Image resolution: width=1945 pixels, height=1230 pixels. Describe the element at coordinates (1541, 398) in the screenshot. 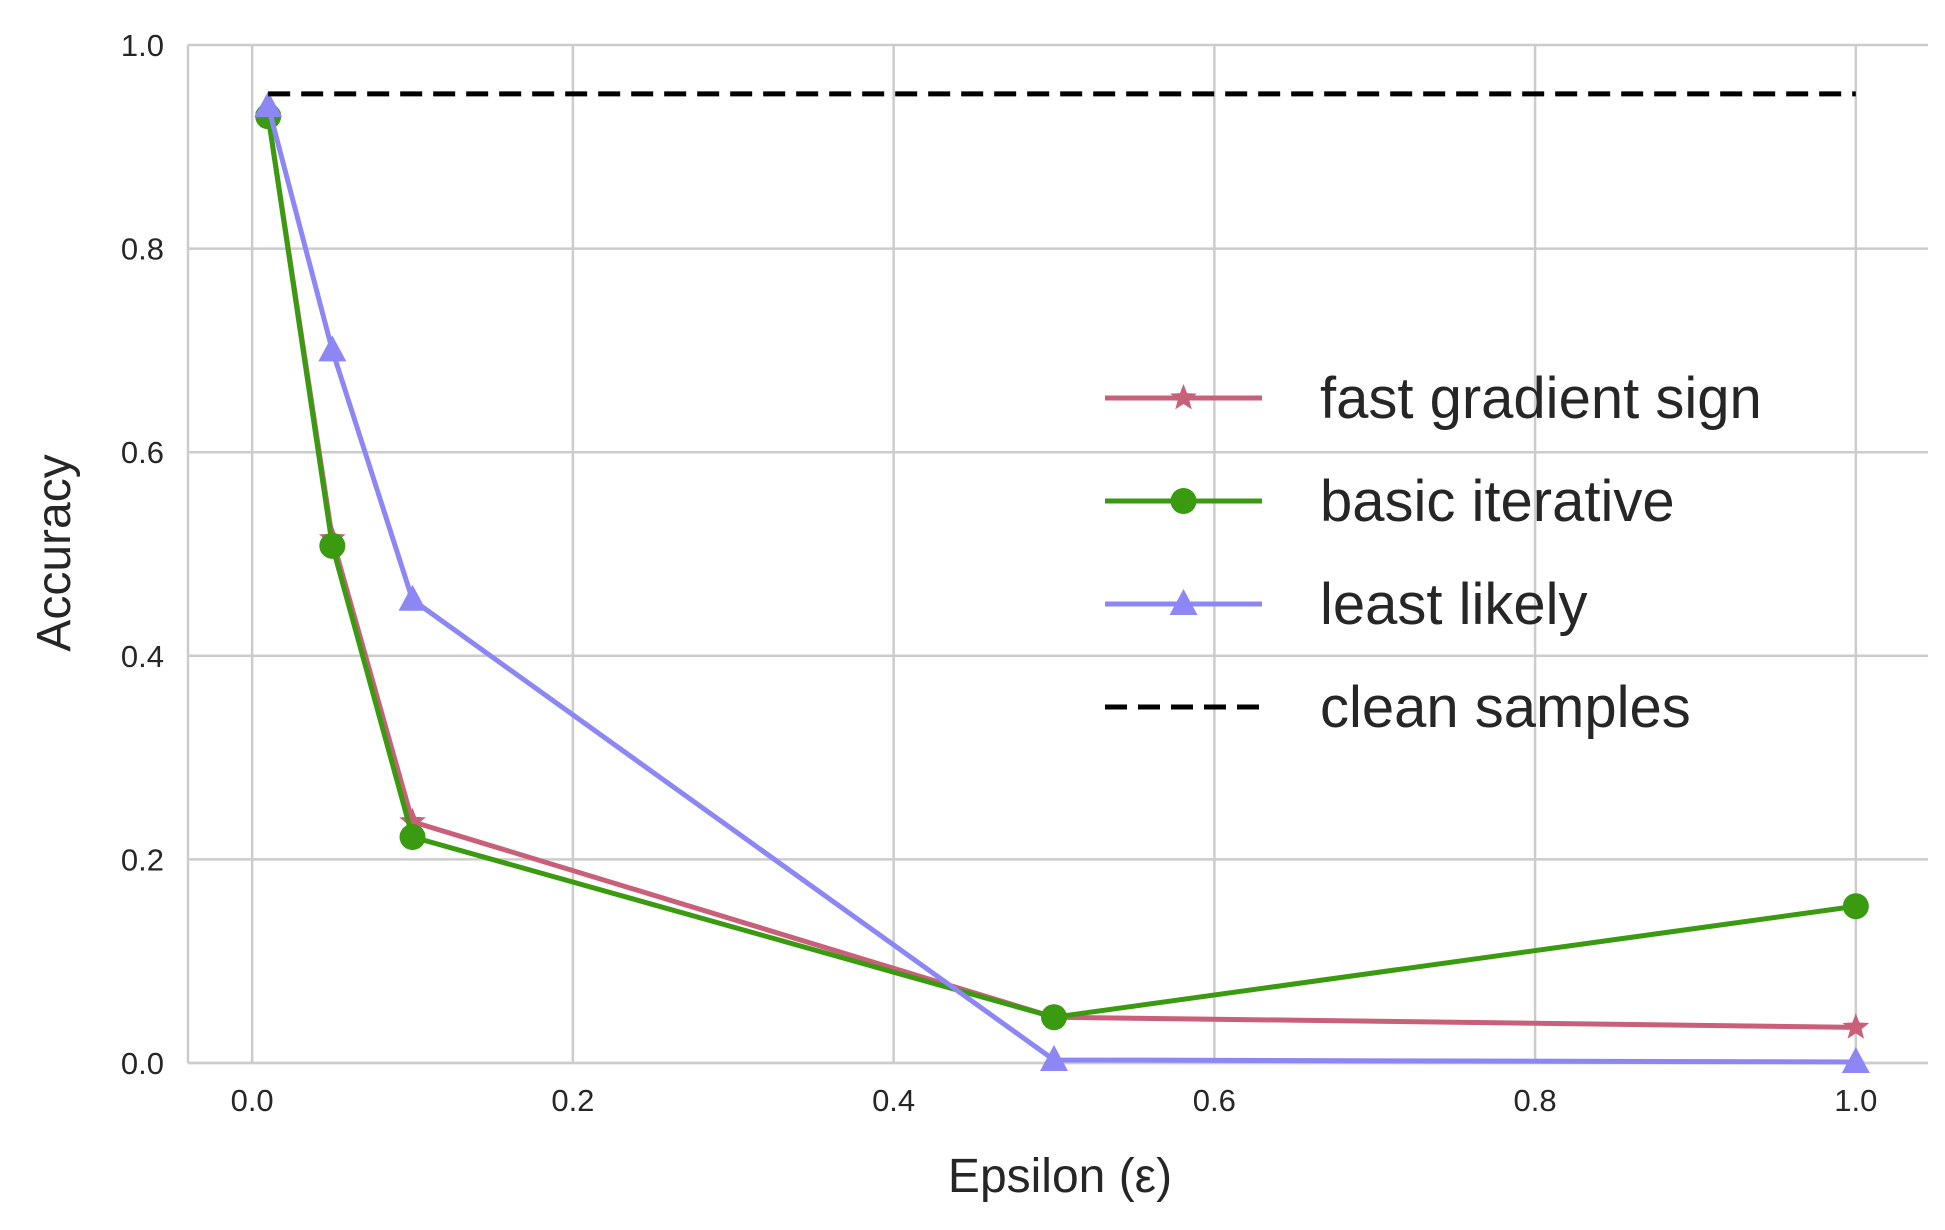

I see `legend-label-fast-gradient-sign: fast gradient sign` at that location.